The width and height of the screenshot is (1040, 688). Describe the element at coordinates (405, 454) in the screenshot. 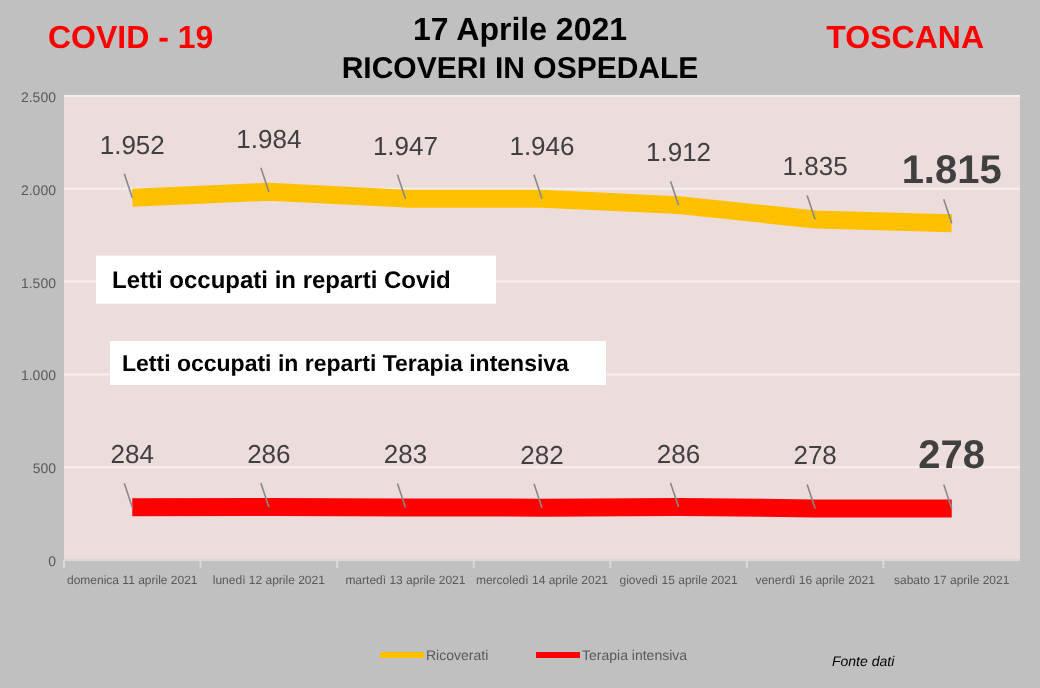

I see `data-label: 283` at that location.